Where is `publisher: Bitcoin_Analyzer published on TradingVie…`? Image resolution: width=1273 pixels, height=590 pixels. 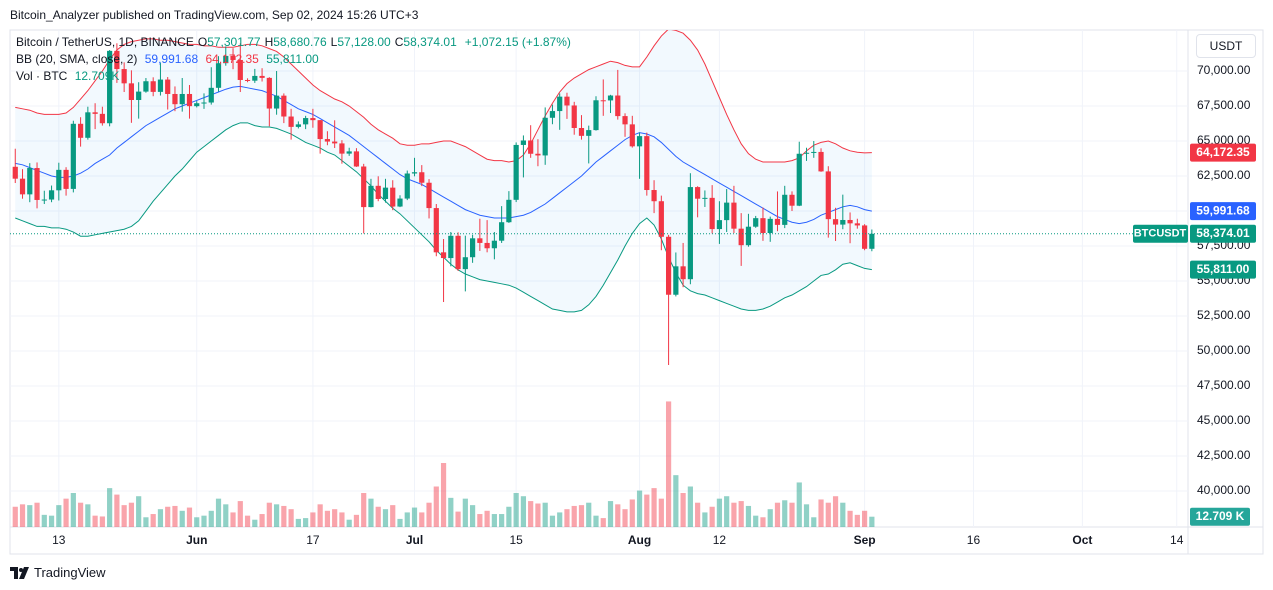
publisher: Bitcoin_Analyzer published on TradingVie… is located at coordinates (214, 15).